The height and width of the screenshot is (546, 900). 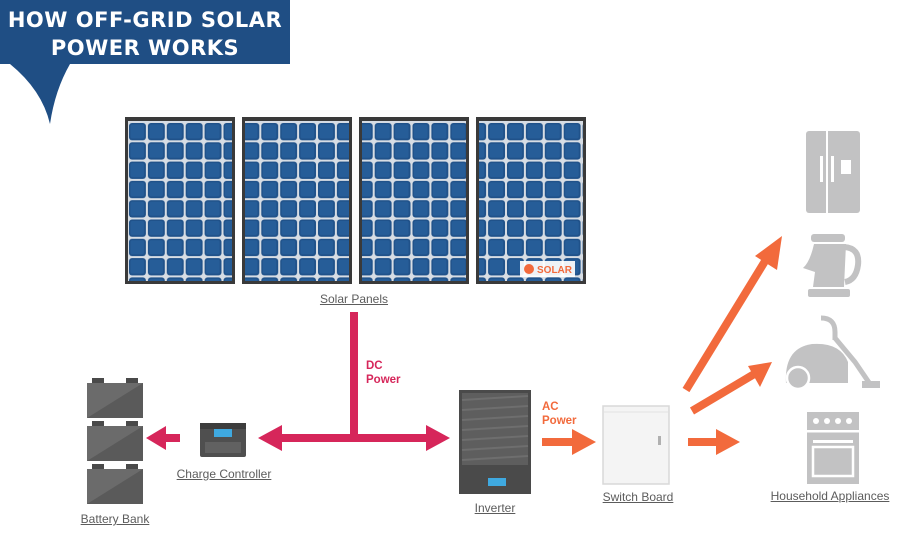 What do you see at coordinates (298, 381) in the screenshot?
I see `dc-power-lines` at bounding box center [298, 381].